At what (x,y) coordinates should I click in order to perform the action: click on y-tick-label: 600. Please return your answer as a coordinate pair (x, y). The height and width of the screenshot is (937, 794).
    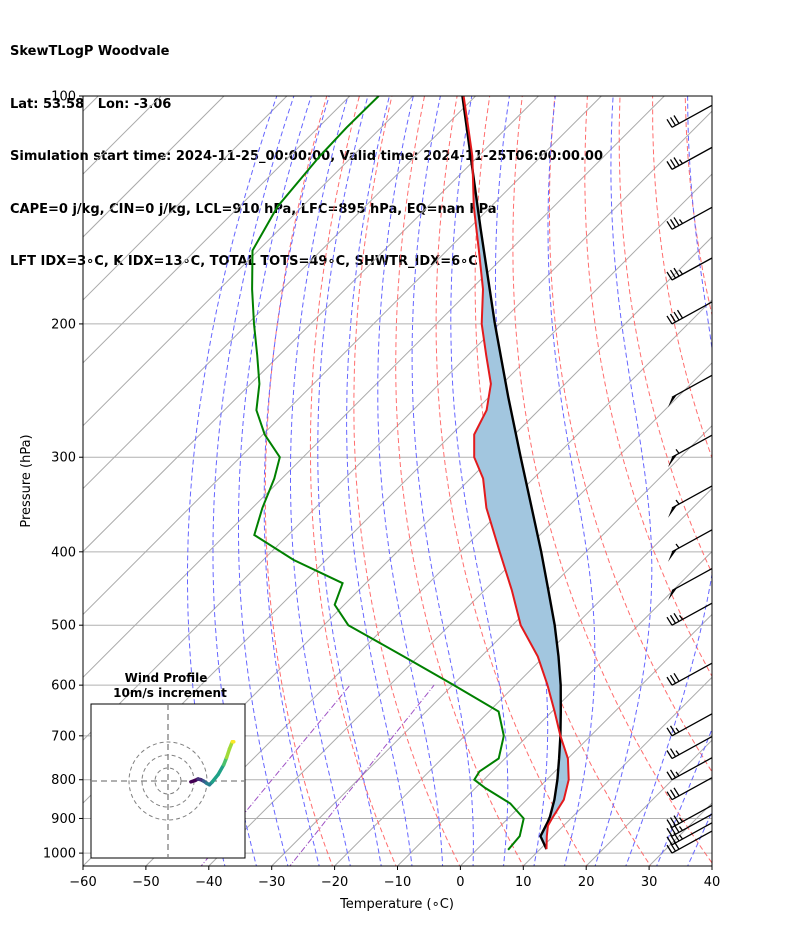
    Looking at the image, I should click on (63, 686).